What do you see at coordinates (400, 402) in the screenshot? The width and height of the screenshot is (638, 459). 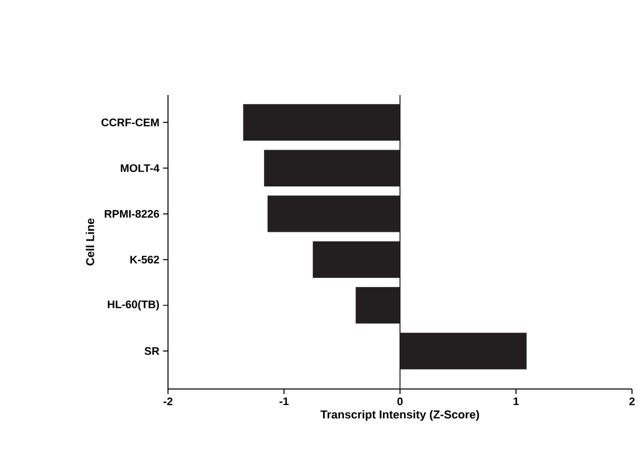 I see `x-tick-label: 0` at bounding box center [400, 402].